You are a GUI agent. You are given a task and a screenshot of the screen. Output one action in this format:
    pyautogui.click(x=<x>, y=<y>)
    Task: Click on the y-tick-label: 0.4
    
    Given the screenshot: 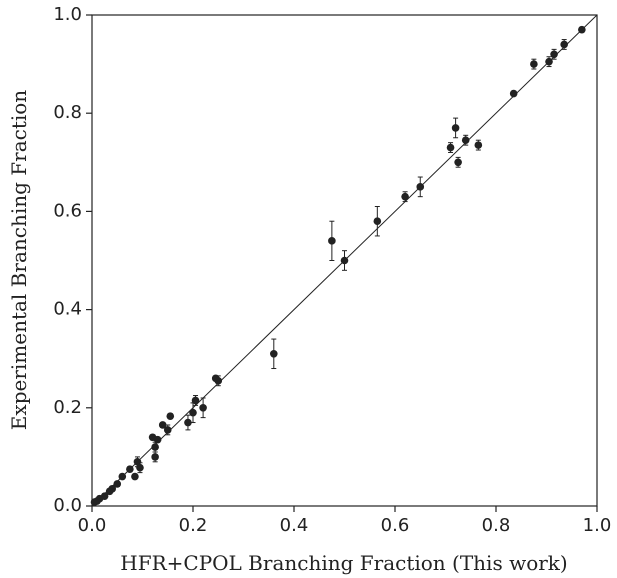 What is the action you would take?
    pyautogui.click(x=67, y=309)
    